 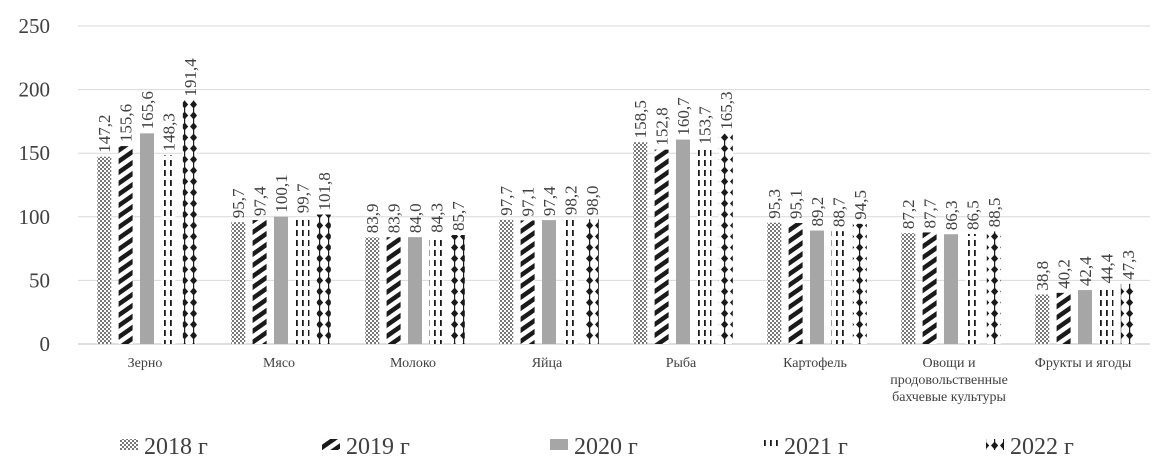 What do you see at coordinates (528, 202) in the screenshot?
I see `data-label: 97,1` at bounding box center [528, 202].